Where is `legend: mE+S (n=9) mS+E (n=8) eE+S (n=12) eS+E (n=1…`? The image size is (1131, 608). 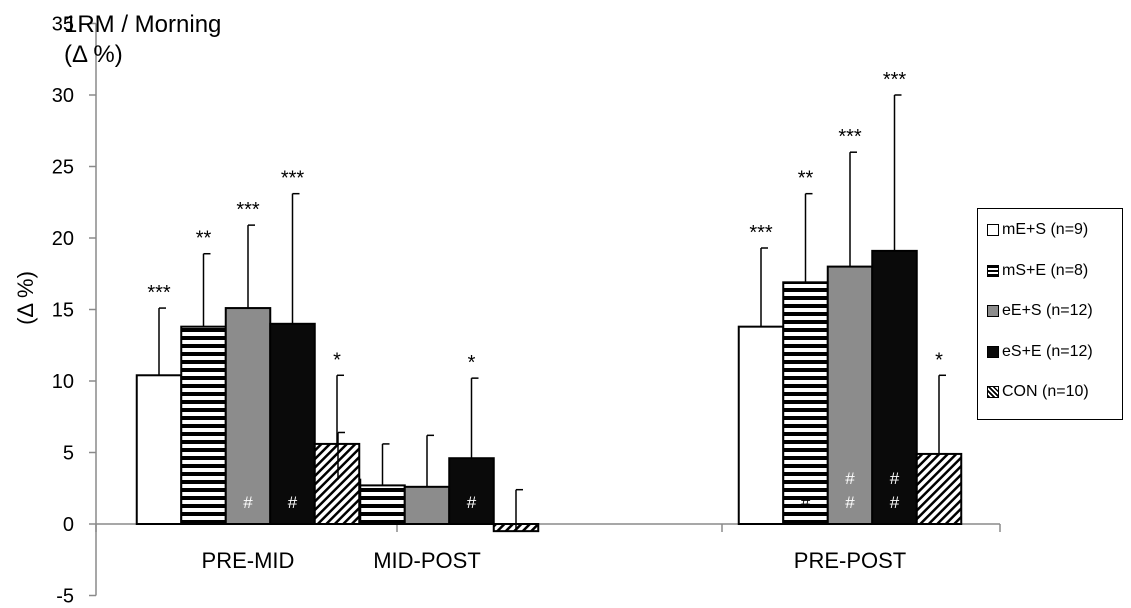 legend: mE+S (n=9) mS+E (n=8) eE+S (n=12) eS+E (n=1… is located at coordinates (1050, 314).